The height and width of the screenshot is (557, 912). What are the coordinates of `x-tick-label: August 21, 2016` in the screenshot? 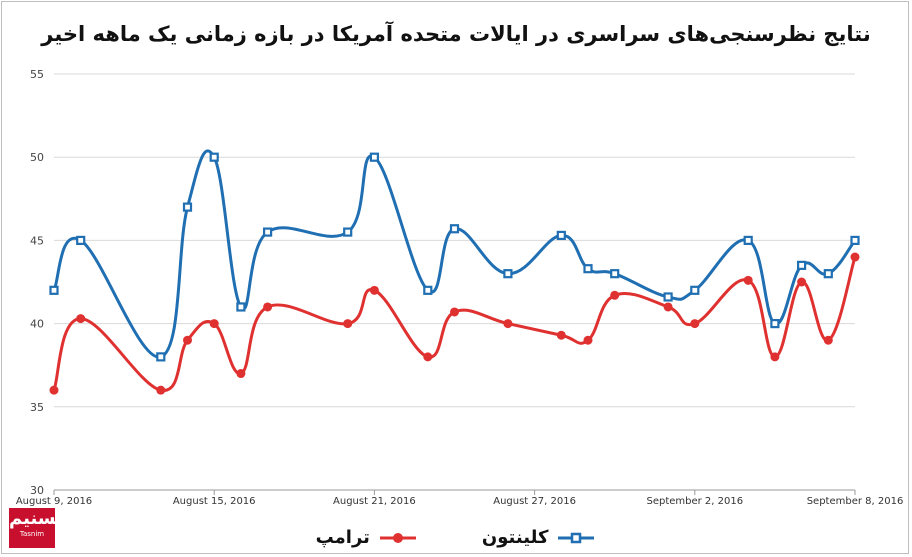 It's located at (374, 501).